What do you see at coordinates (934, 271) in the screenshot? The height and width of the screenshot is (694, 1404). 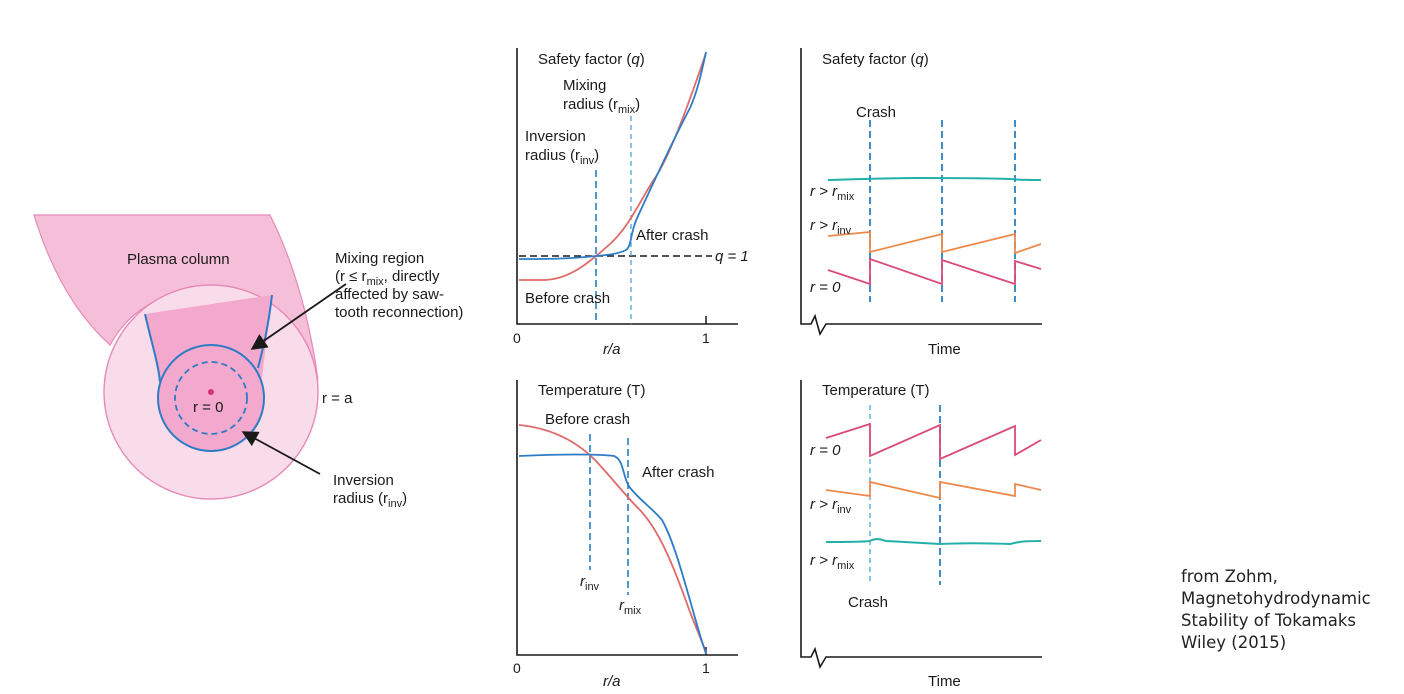 I see `q-trace-r-zero` at bounding box center [934, 271].